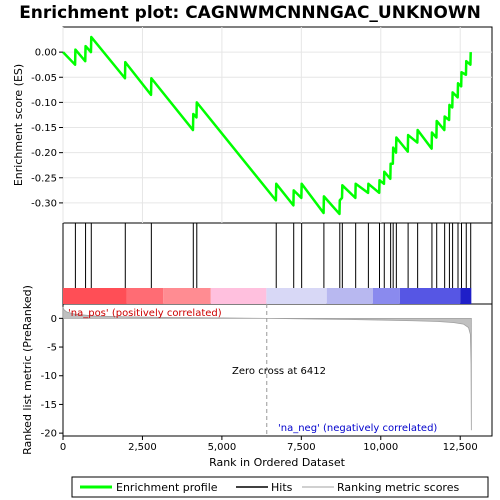  I want to click on x-axis: 0 2,500 5,000 7,500 10,000 12,500, so click(269, 444).